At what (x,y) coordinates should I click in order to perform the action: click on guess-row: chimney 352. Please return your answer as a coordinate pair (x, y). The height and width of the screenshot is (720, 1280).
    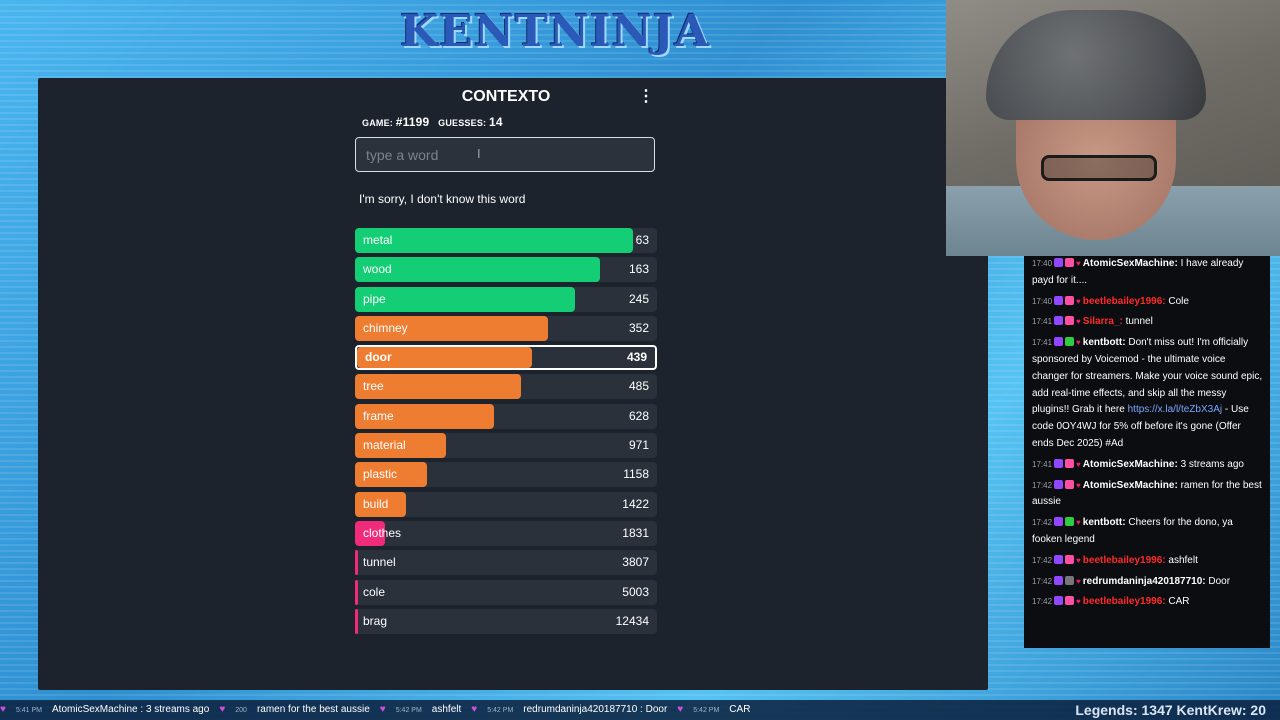
    Looking at the image, I should click on (506, 328).